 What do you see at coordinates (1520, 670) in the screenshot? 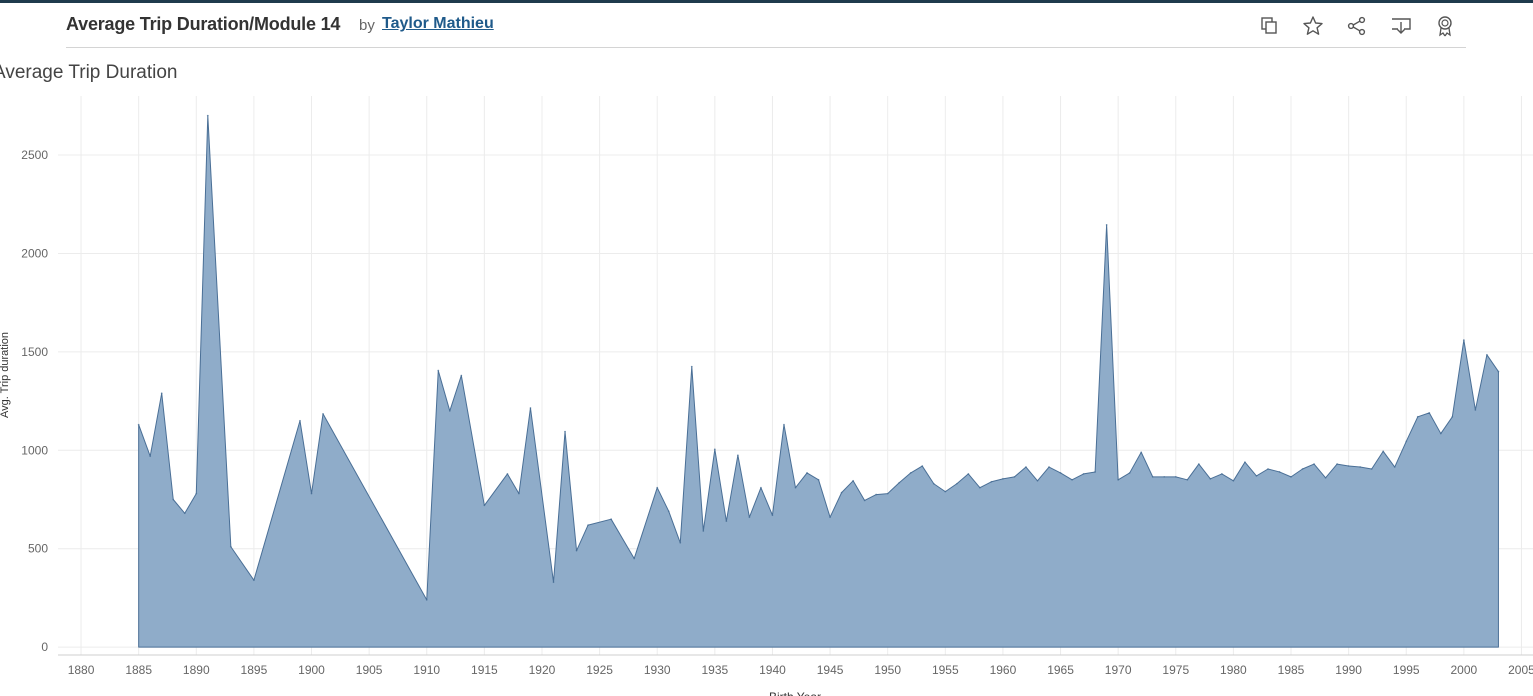
I see `x-tick-label: 2005` at bounding box center [1520, 670].